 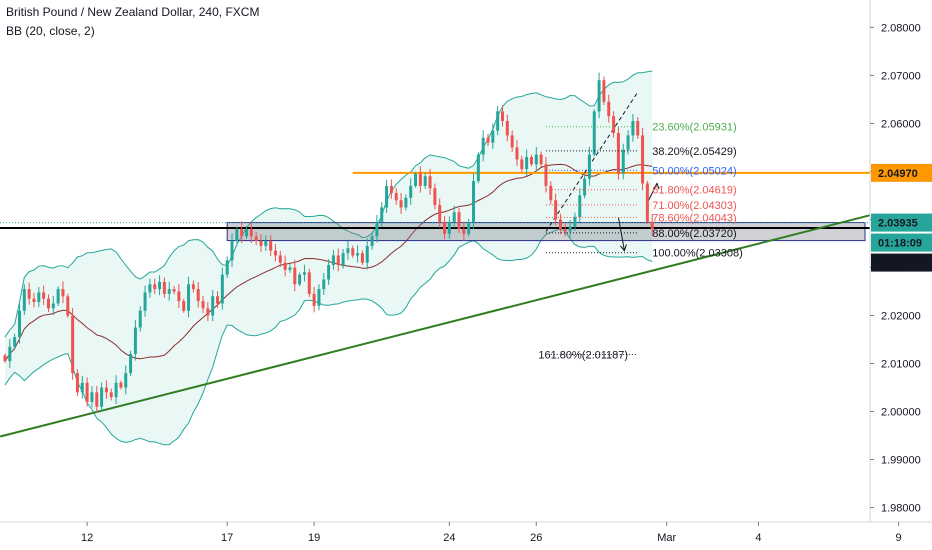 I want to click on y-tick-label: 2.01000, so click(x=901, y=365).